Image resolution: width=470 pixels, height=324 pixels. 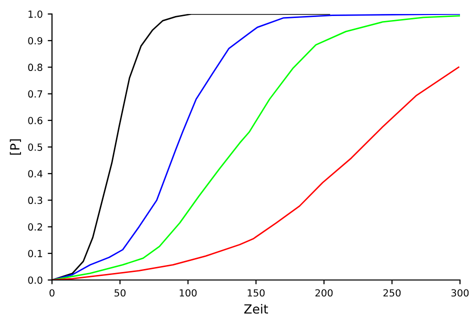 What do you see at coordinates (16, 147) in the screenshot?
I see `y-axis-title: [P]` at bounding box center [16, 147].